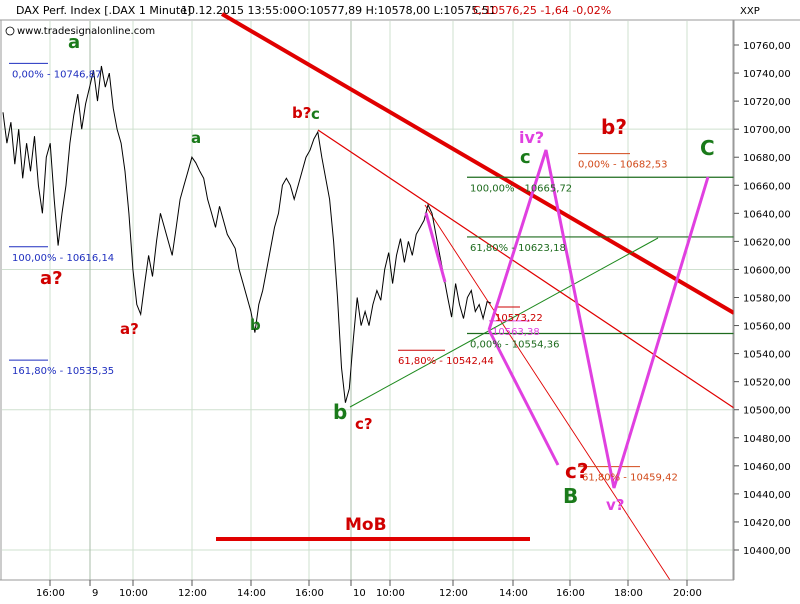 The image size is (800, 604). I want to click on y-tick-label: 10400,00, so click(767, 551).